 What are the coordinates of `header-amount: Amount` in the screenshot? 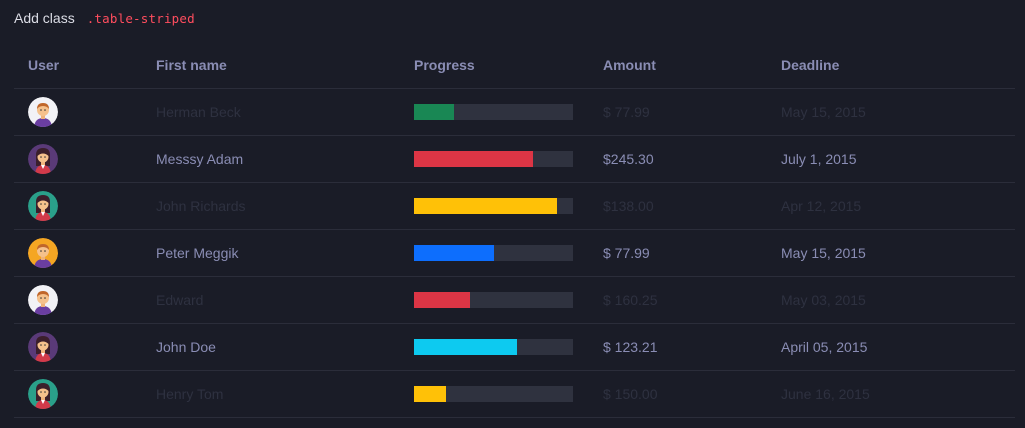 It's located at (629, 65).